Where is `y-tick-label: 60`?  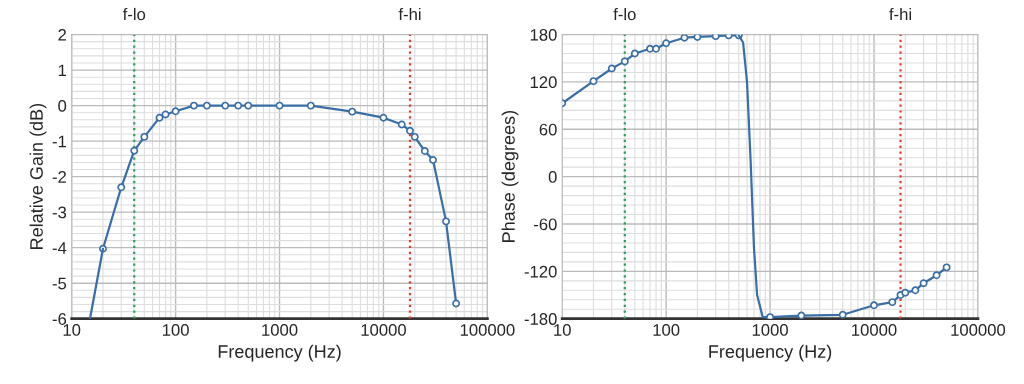 y-tick-label: 60 is located at coordinates (548, 129).